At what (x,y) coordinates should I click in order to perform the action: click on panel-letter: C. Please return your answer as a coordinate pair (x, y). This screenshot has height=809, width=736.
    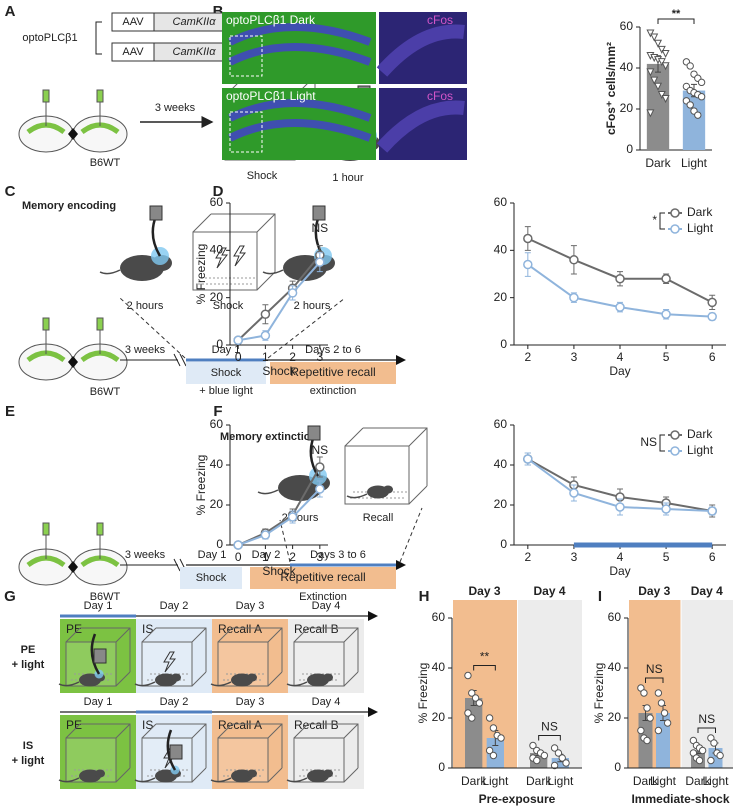
    Looking at the image, I should click on (10, 191).